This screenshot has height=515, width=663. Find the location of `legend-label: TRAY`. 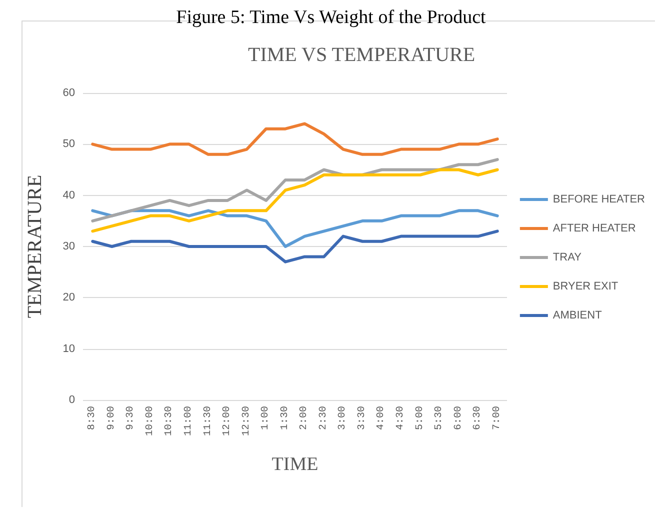

legend-label: TRAY is located at coordinates (567, 258).